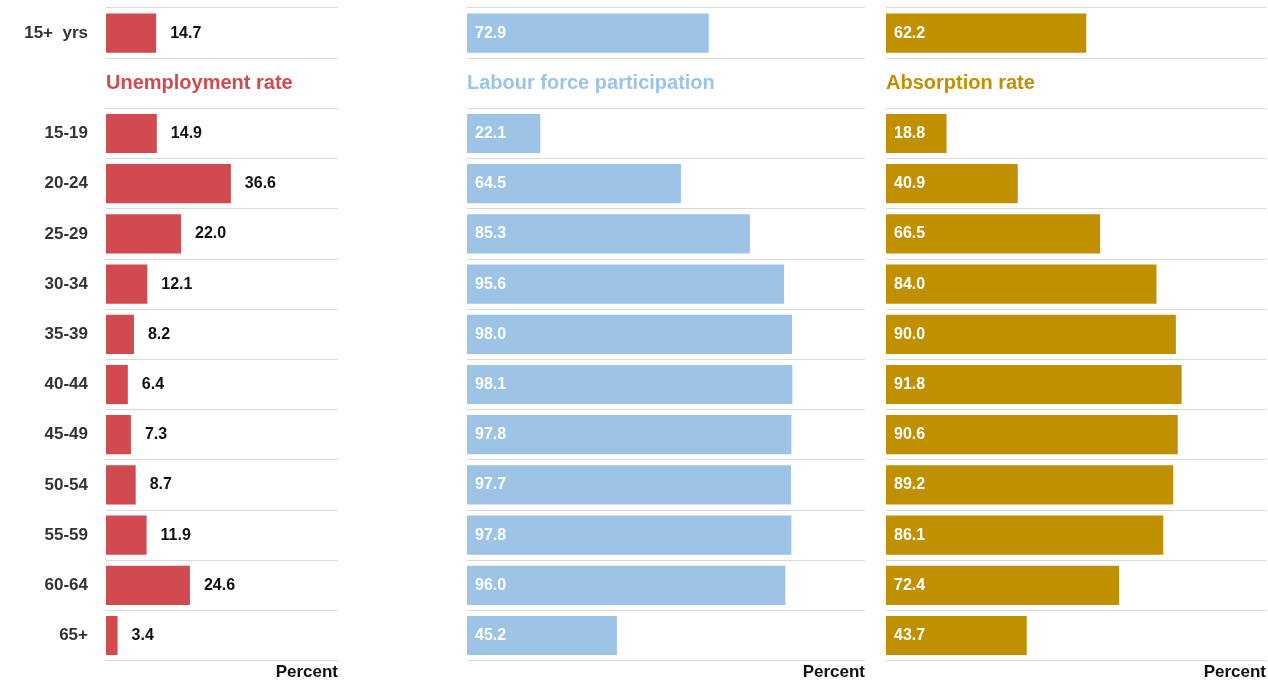 Image resolution: width=1268 pixels, height=683 pixels. Describe the element at coordinates (66, 484) in the screenshot. I see `y-tick-label: 50-54` at that location.